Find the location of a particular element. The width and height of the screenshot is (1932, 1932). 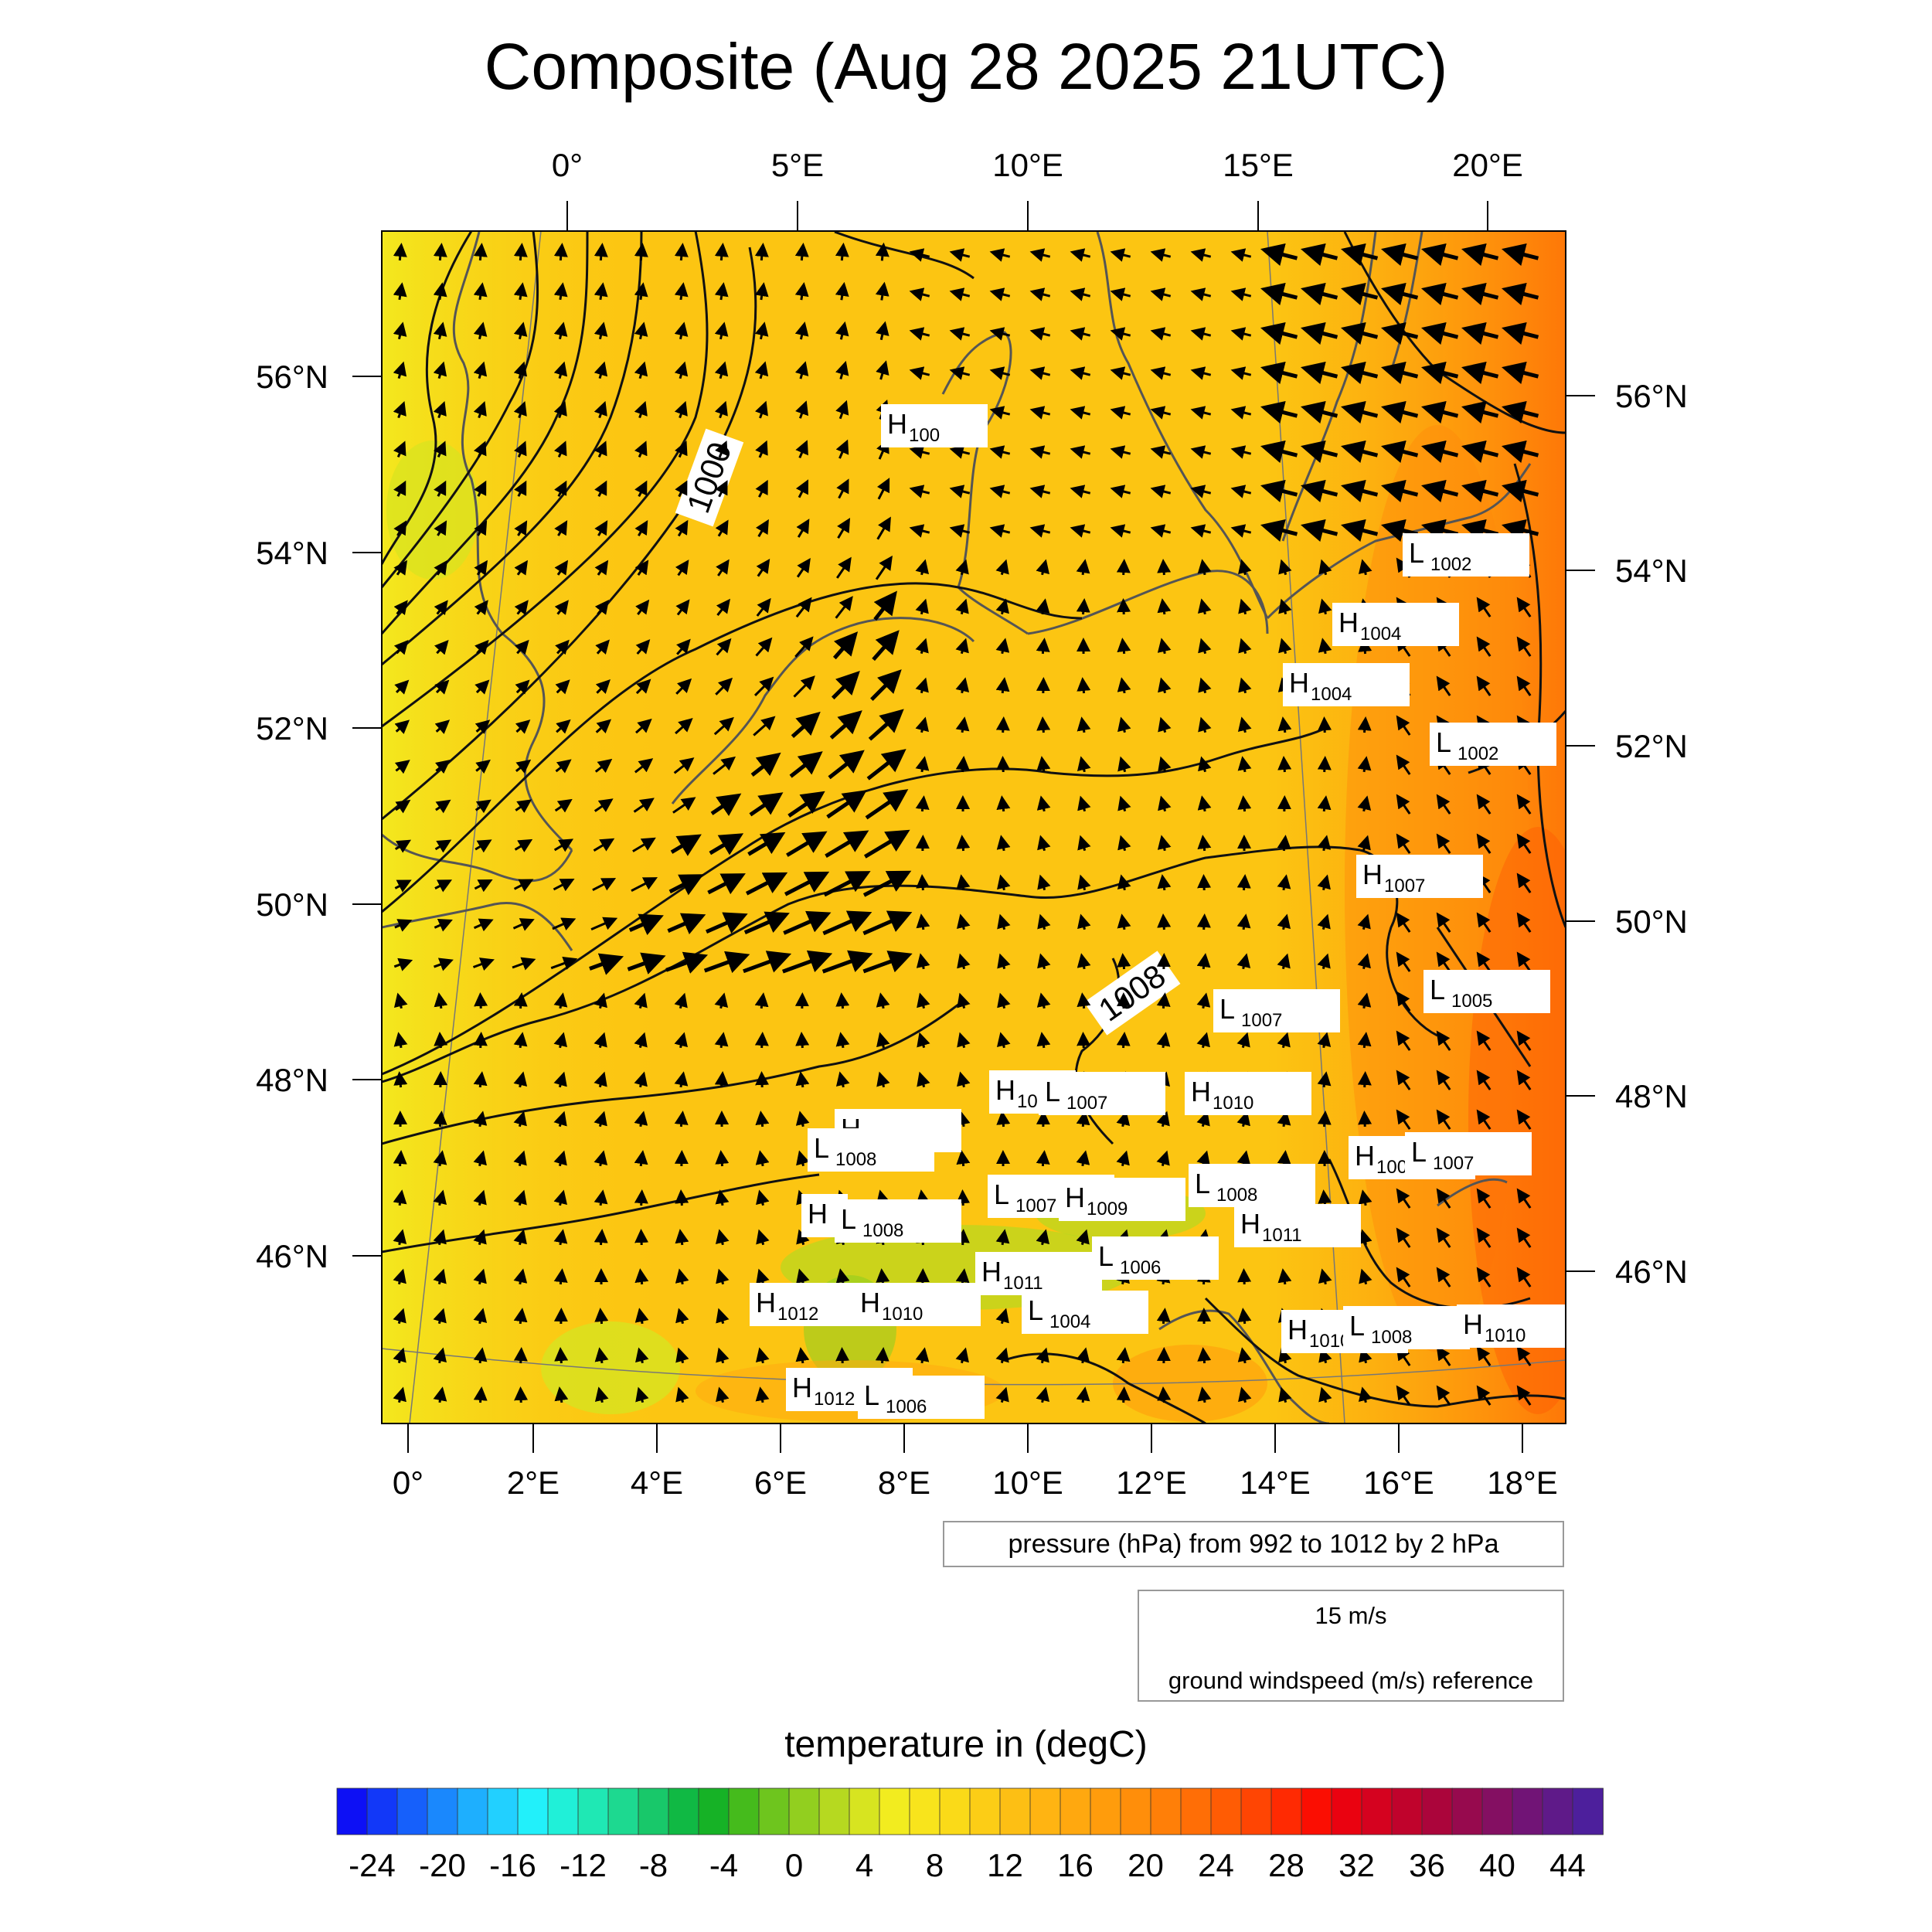

colorbar-tick-label: -20 is located at coordinates (443, 1865).